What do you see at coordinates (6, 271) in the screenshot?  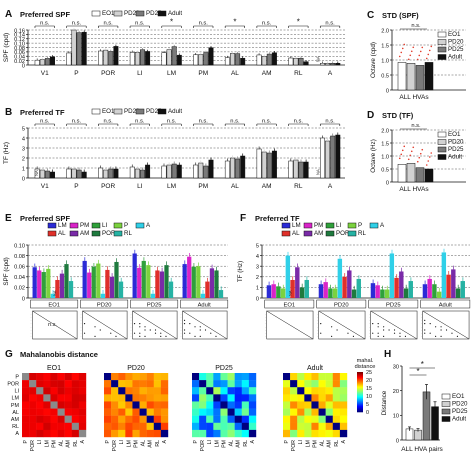 I see `y-axis-label: SPF (cpd)` at bounding box center [6, 271].